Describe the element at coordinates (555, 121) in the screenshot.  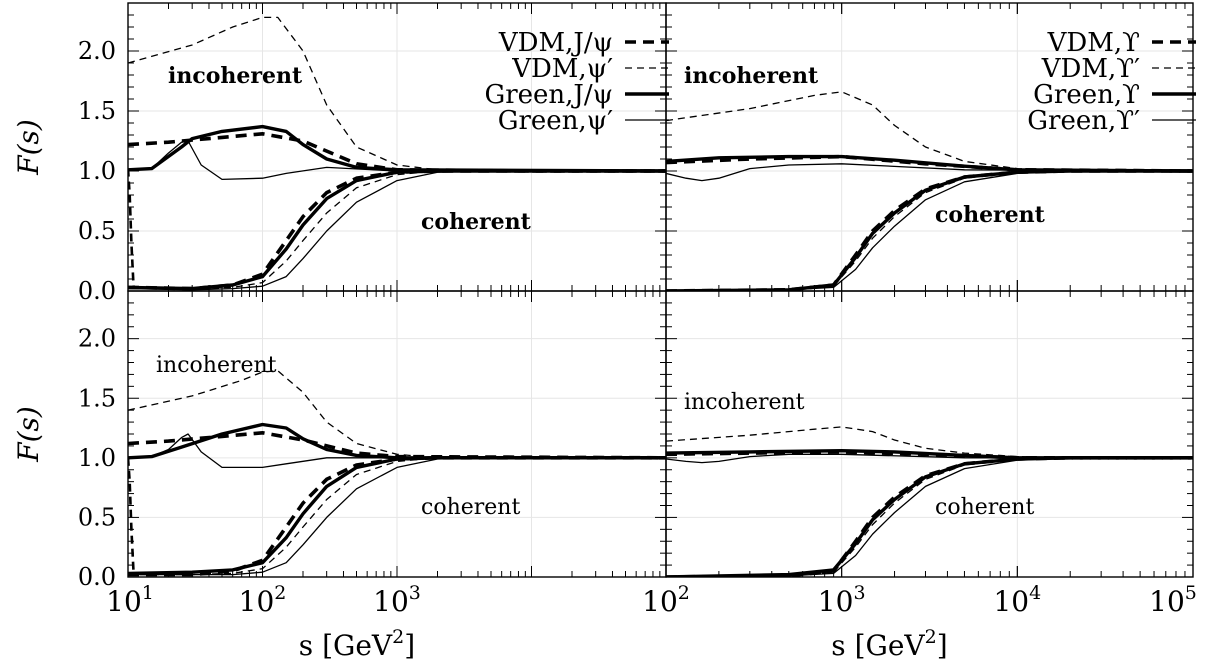
I see `legend-label: Green,ψ′` at that location.